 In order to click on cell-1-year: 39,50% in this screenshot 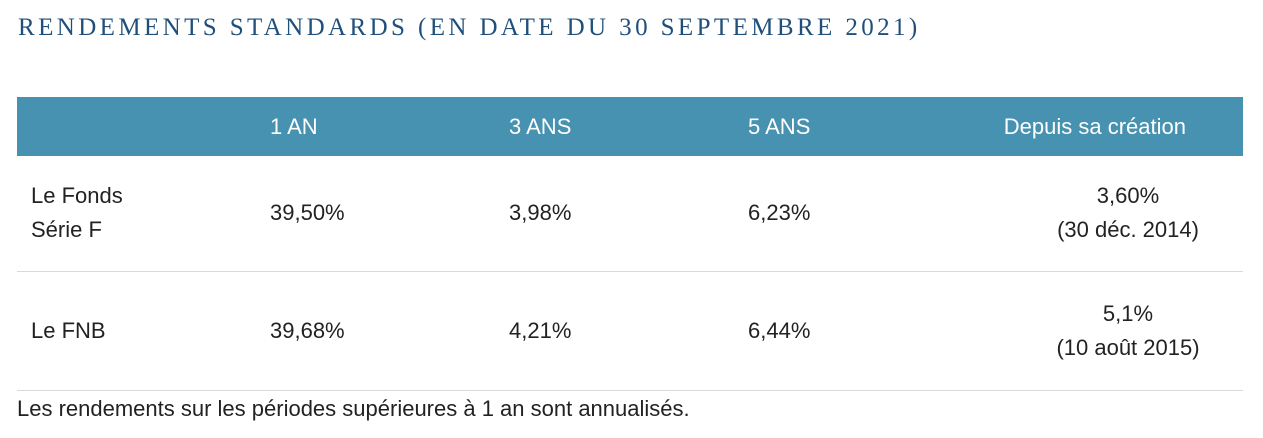, I will do `click(307, 213)`.